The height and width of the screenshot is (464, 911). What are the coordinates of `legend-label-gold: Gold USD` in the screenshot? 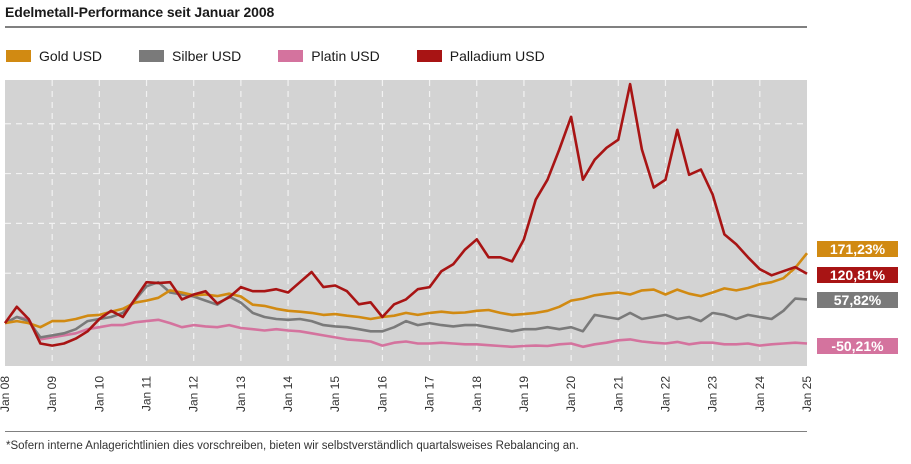 It's located at (71, 56).